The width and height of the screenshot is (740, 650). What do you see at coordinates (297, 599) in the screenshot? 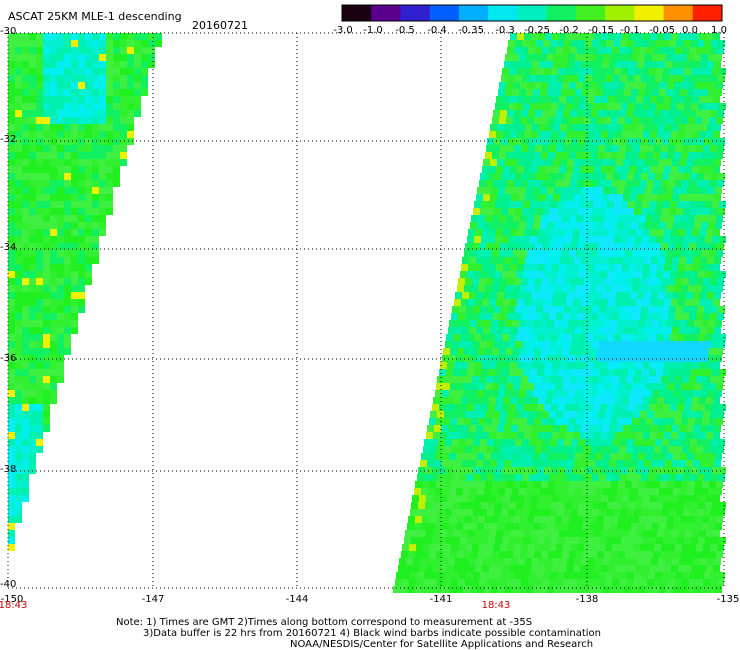
I see `lon-label: -144` at bounding box center [297, 599].